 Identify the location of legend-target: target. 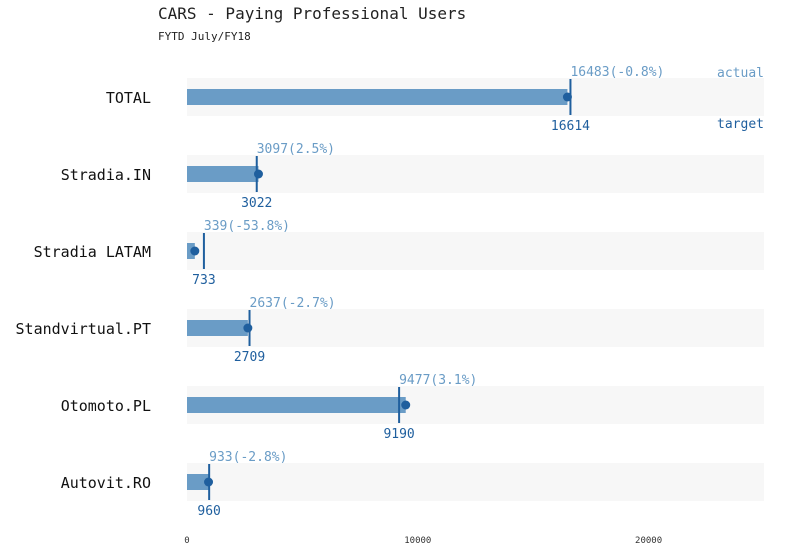
(740, 124).